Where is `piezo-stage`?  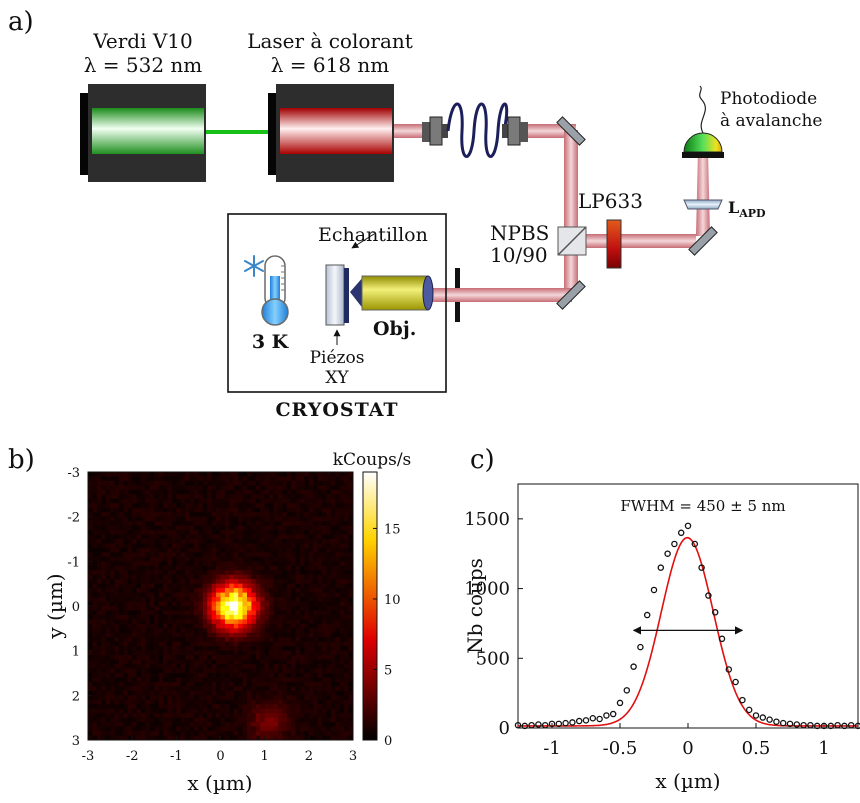
piezo-stage is located at coordinates (335, 295).